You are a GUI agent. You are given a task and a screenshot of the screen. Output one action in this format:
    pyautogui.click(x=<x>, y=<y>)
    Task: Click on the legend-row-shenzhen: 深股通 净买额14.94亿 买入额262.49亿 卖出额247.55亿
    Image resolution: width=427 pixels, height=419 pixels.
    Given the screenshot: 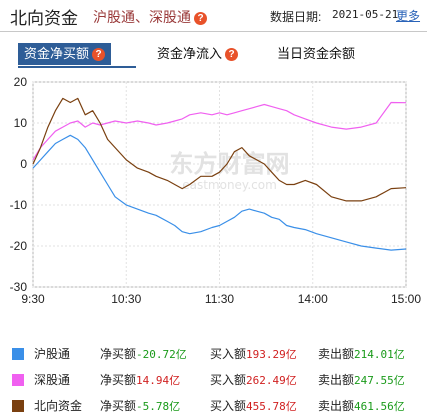 What is the action you would take?
    pyautogui.click(x=213, y=380)
    